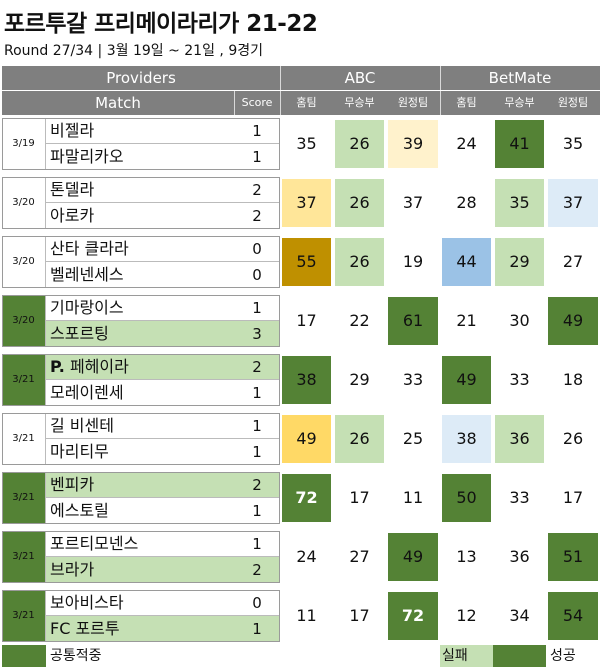  I want to click on odds-cell: 36, so click(519, 556).